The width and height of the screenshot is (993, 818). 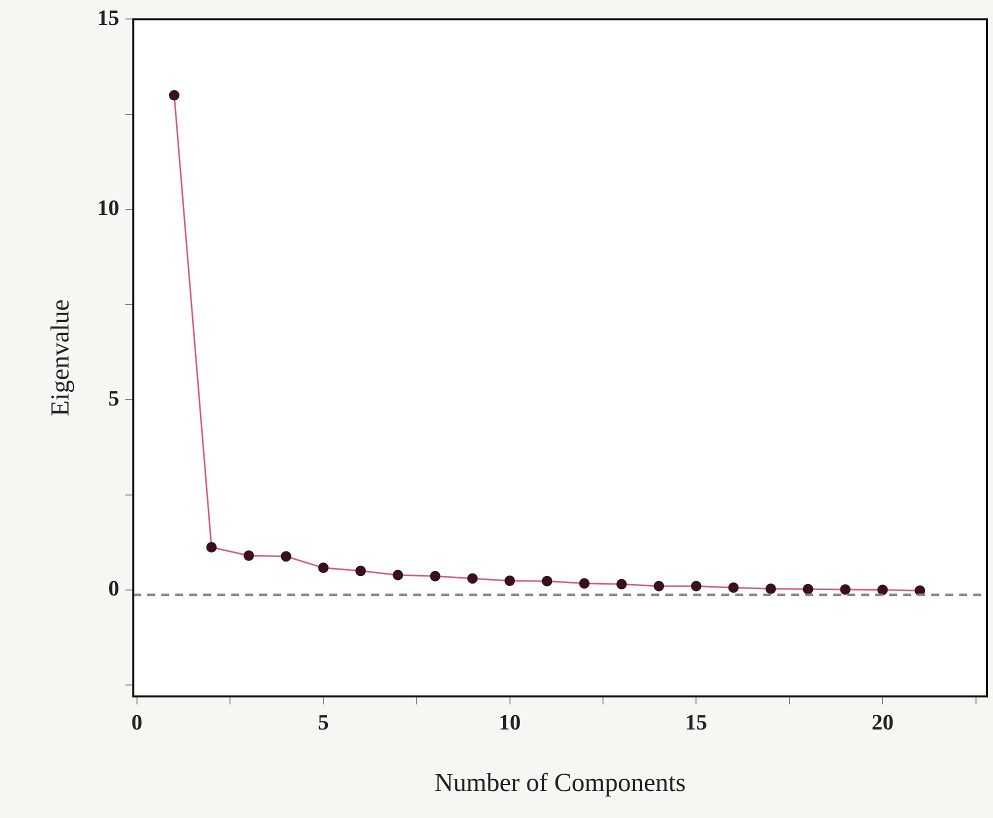 What do you see at coordinates (323, 721) in the screenshot?
I see `x-tick-label: 5` at bounding box center [323, 721].